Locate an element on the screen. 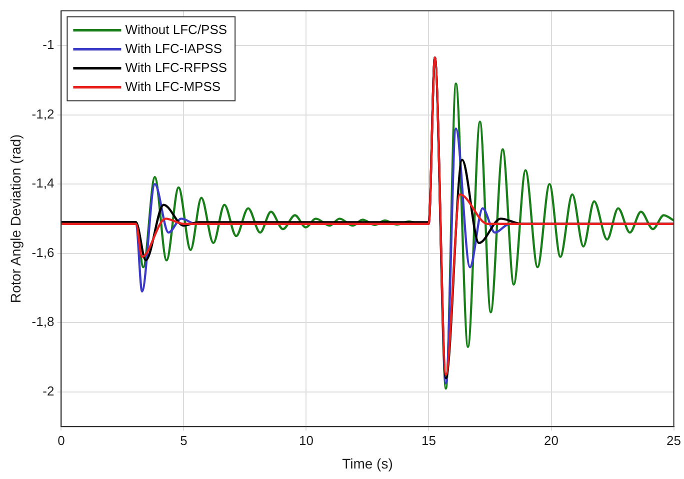 Image resolution: width=684 pixels, height=479 pixels. y-tick-label: -1,8 is located at coordinates (43, 322).